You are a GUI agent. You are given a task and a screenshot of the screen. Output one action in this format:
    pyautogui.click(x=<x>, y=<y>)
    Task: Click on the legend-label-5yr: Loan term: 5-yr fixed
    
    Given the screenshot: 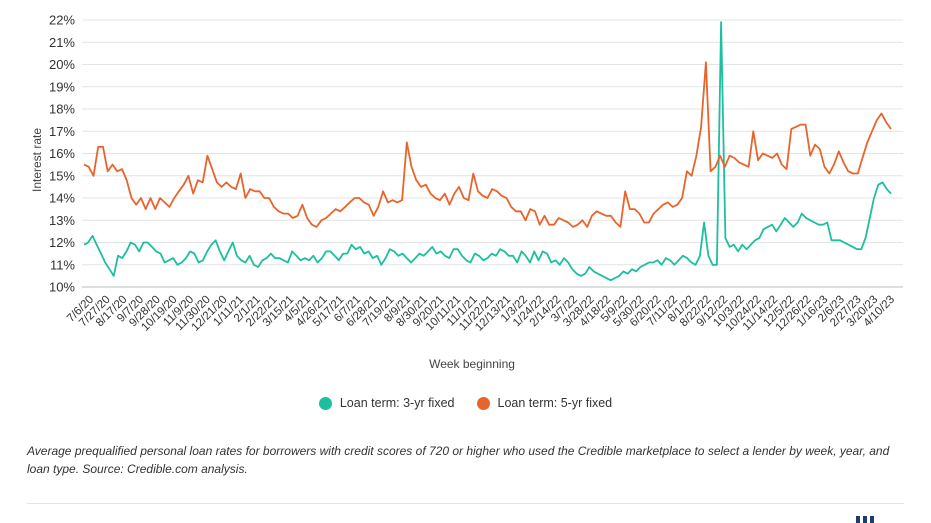 What is the action you would take?
    pyautogui.click(x=555, y=403)
    